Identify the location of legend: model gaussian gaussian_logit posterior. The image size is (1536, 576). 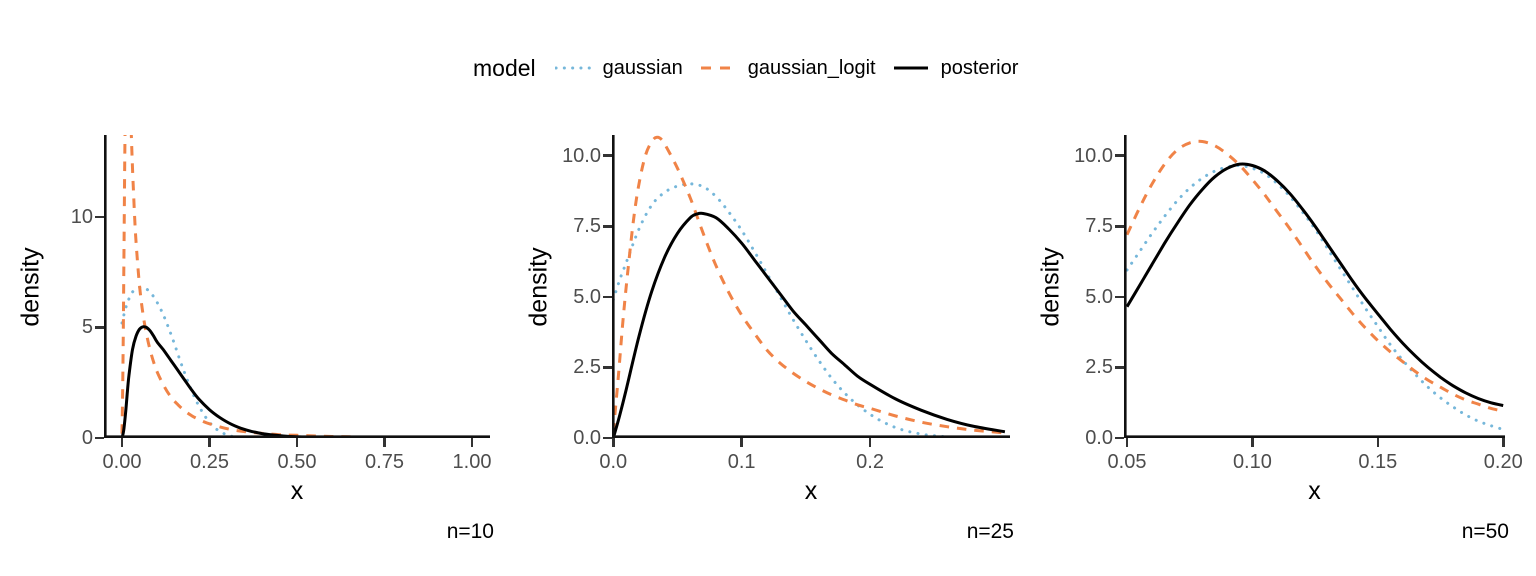
(745, 68).